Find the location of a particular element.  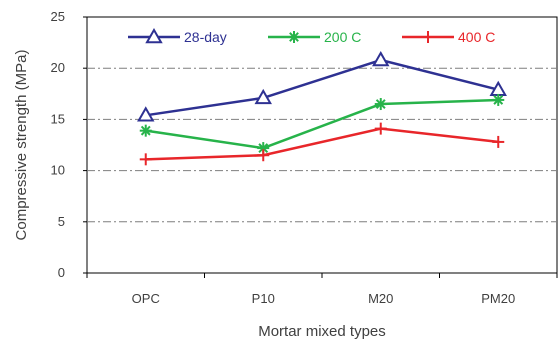

x-tick-label: P10 is located at coordinates (263, 298).